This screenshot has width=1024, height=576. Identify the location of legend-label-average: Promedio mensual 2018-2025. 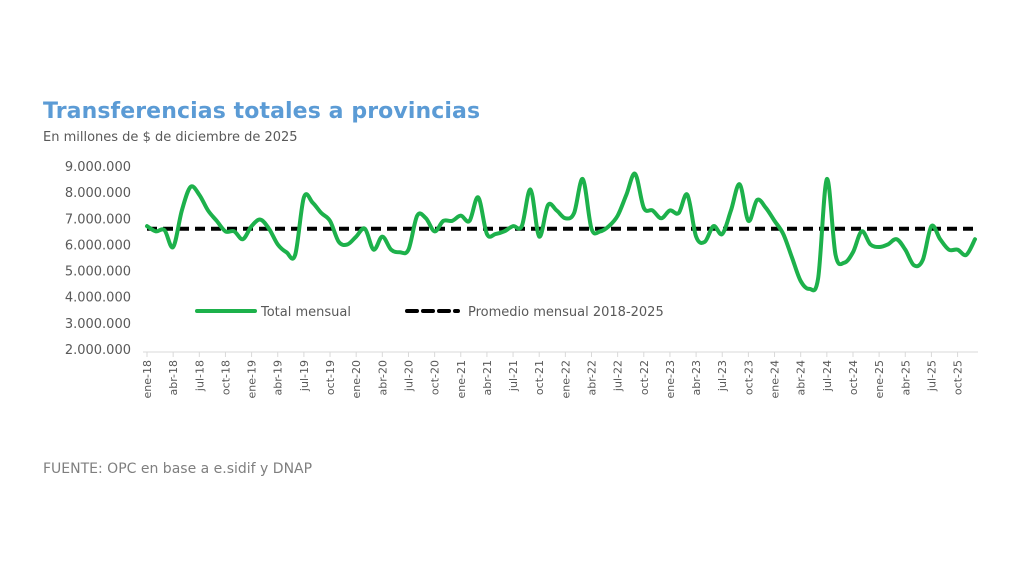
(566, 312).